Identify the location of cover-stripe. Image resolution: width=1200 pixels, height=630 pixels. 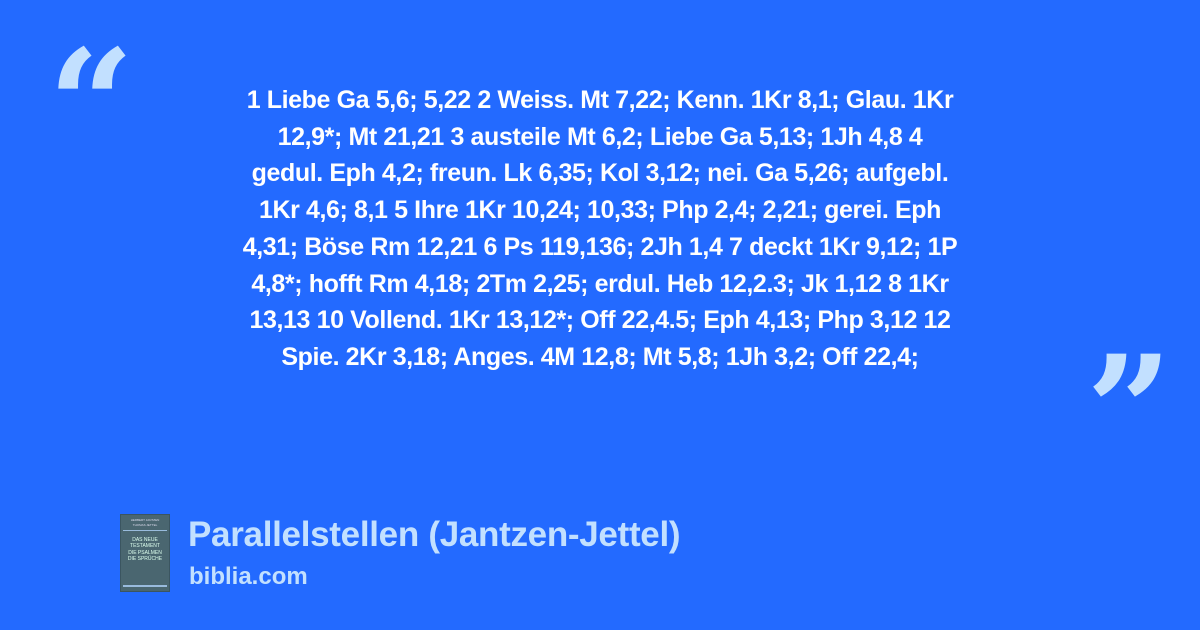
(145, 586).